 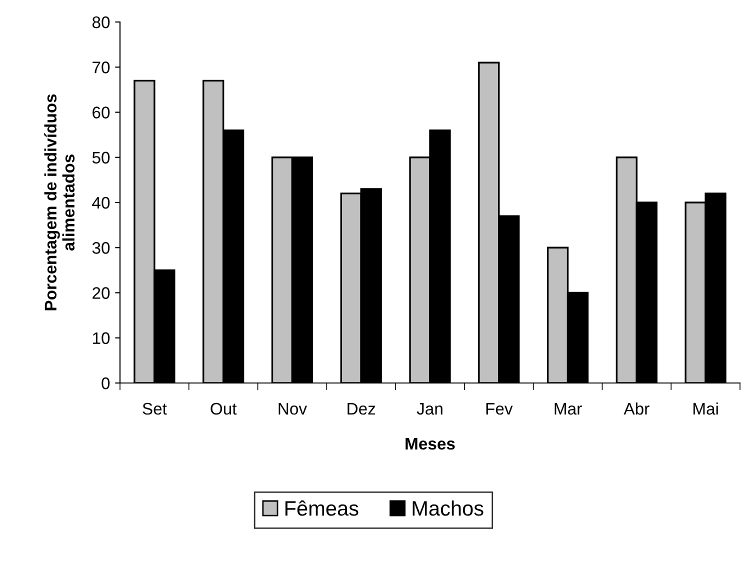 What do you see at coordinates (223, 408) in the screenshot?
I see `x-tick-label: Out` at bounding box center [223, 408].